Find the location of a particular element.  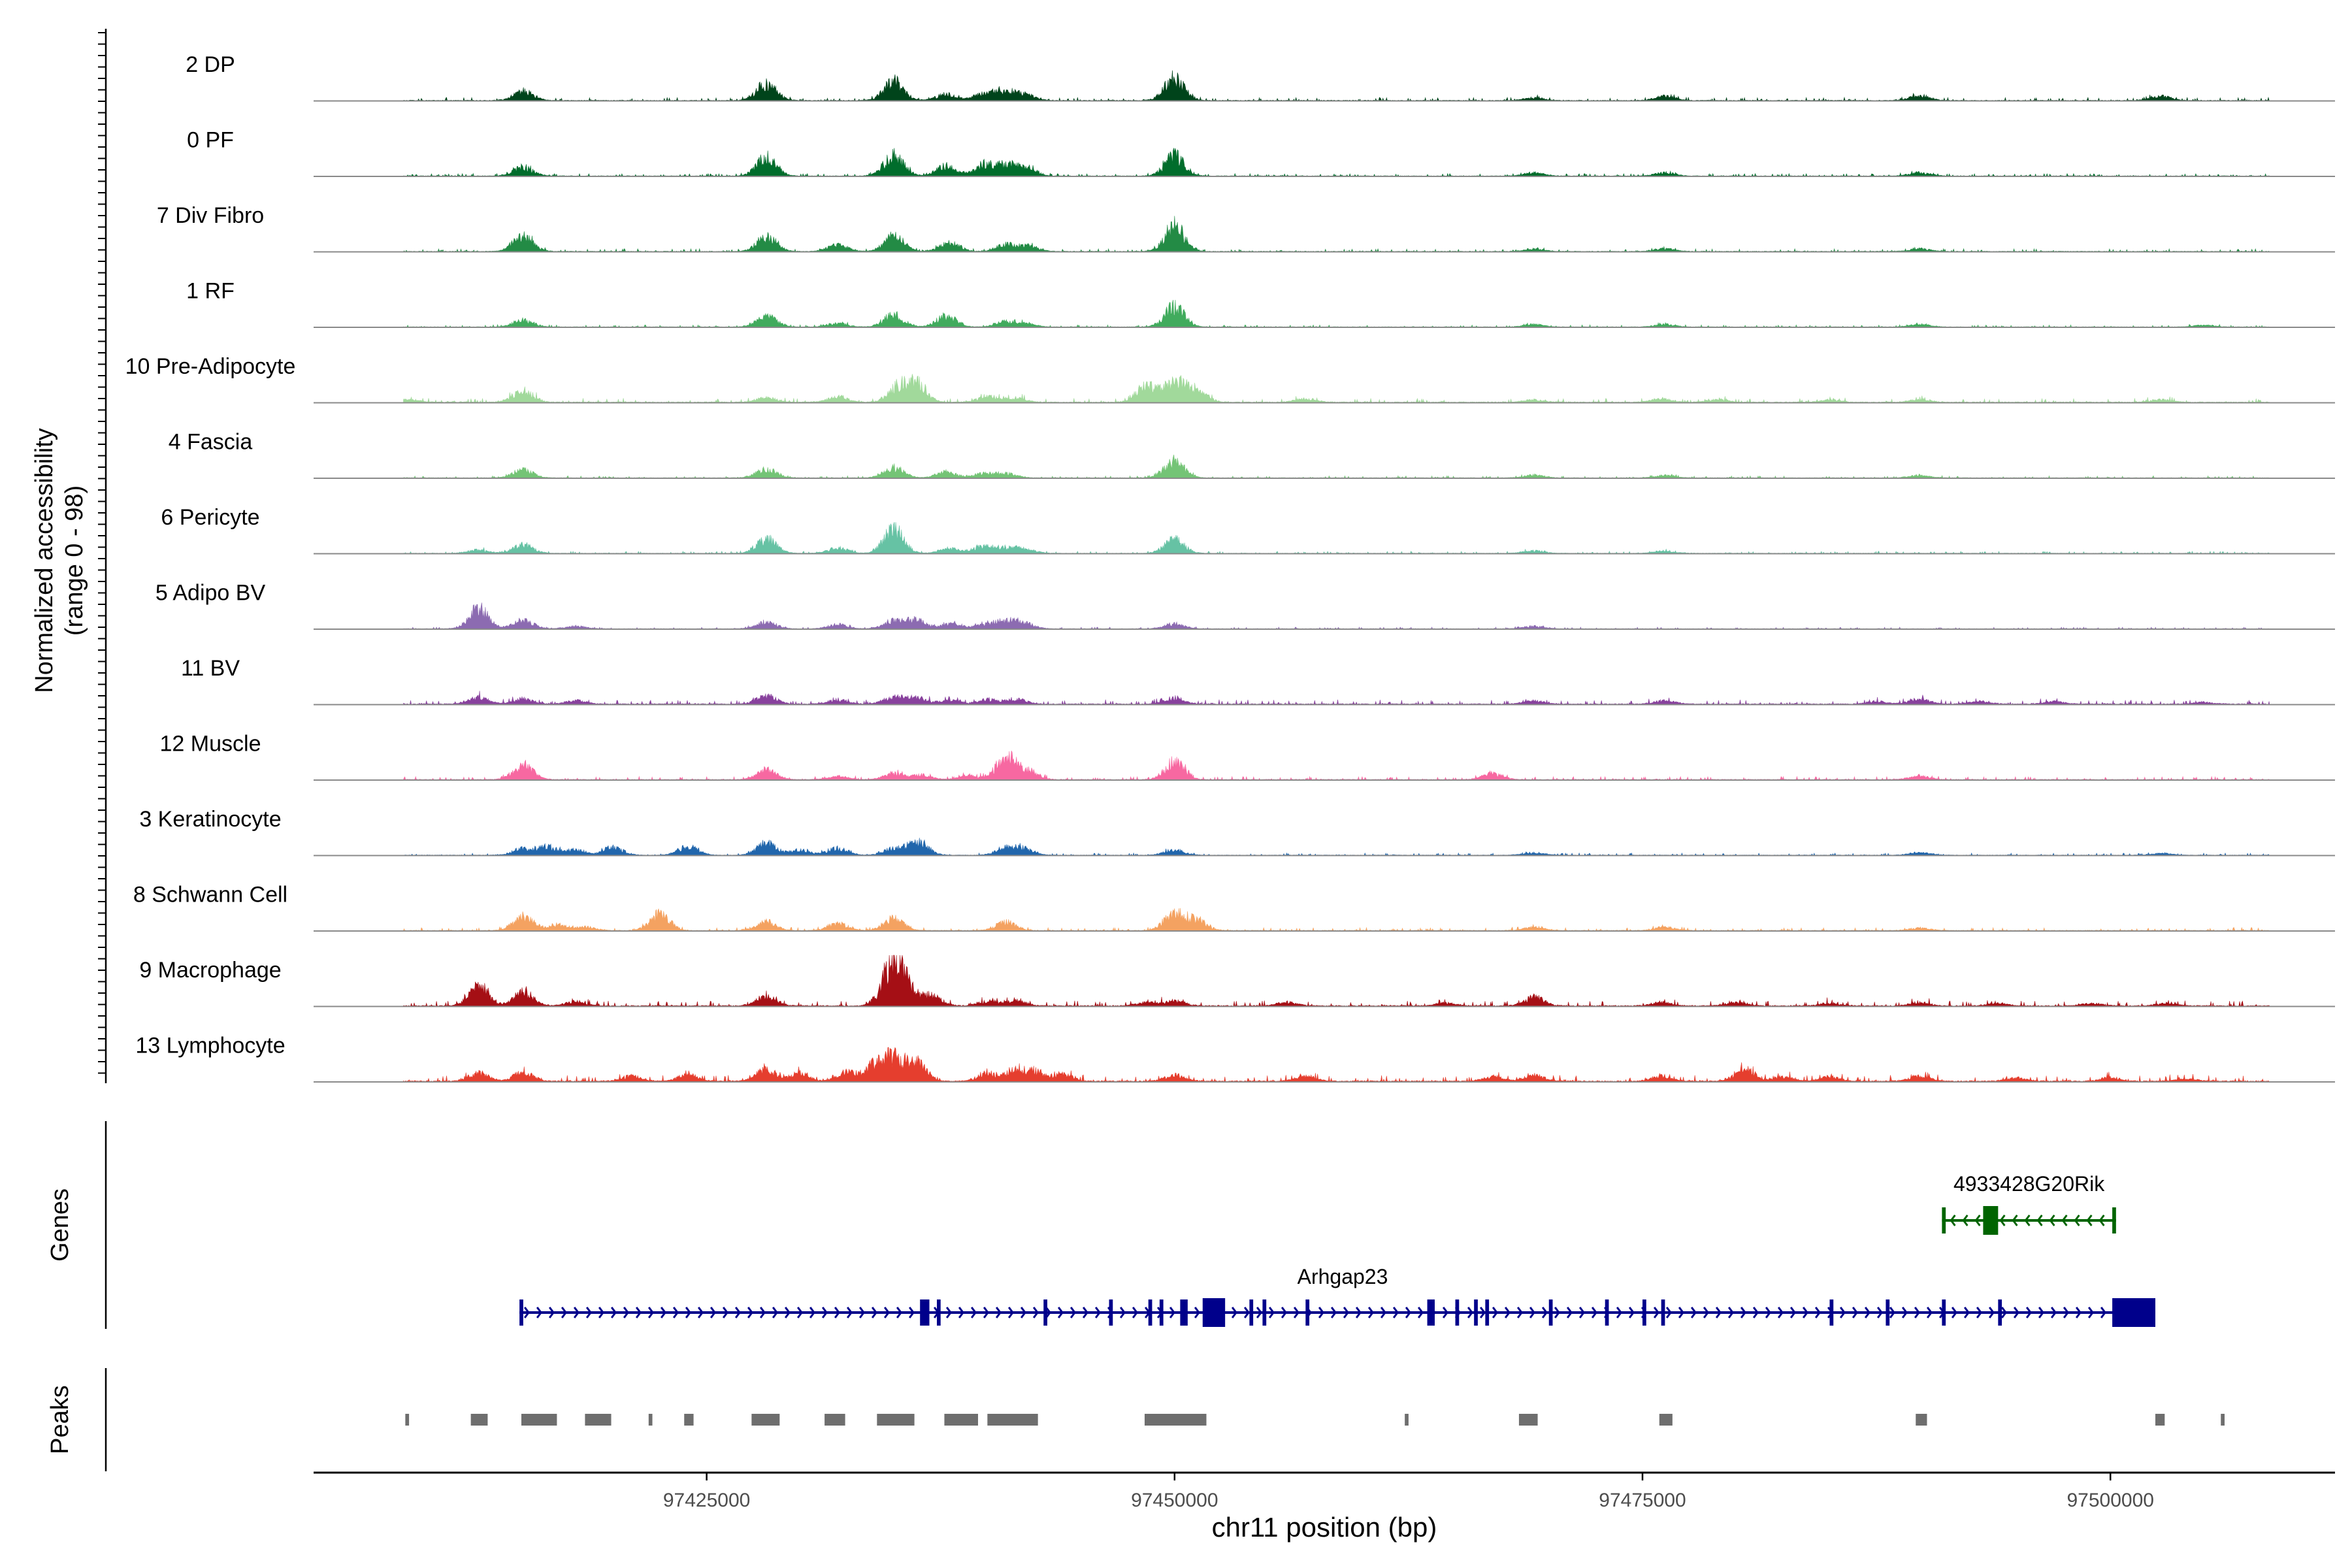

track-11: 8 Schwann Cell is located at coordinates (1234, 907).